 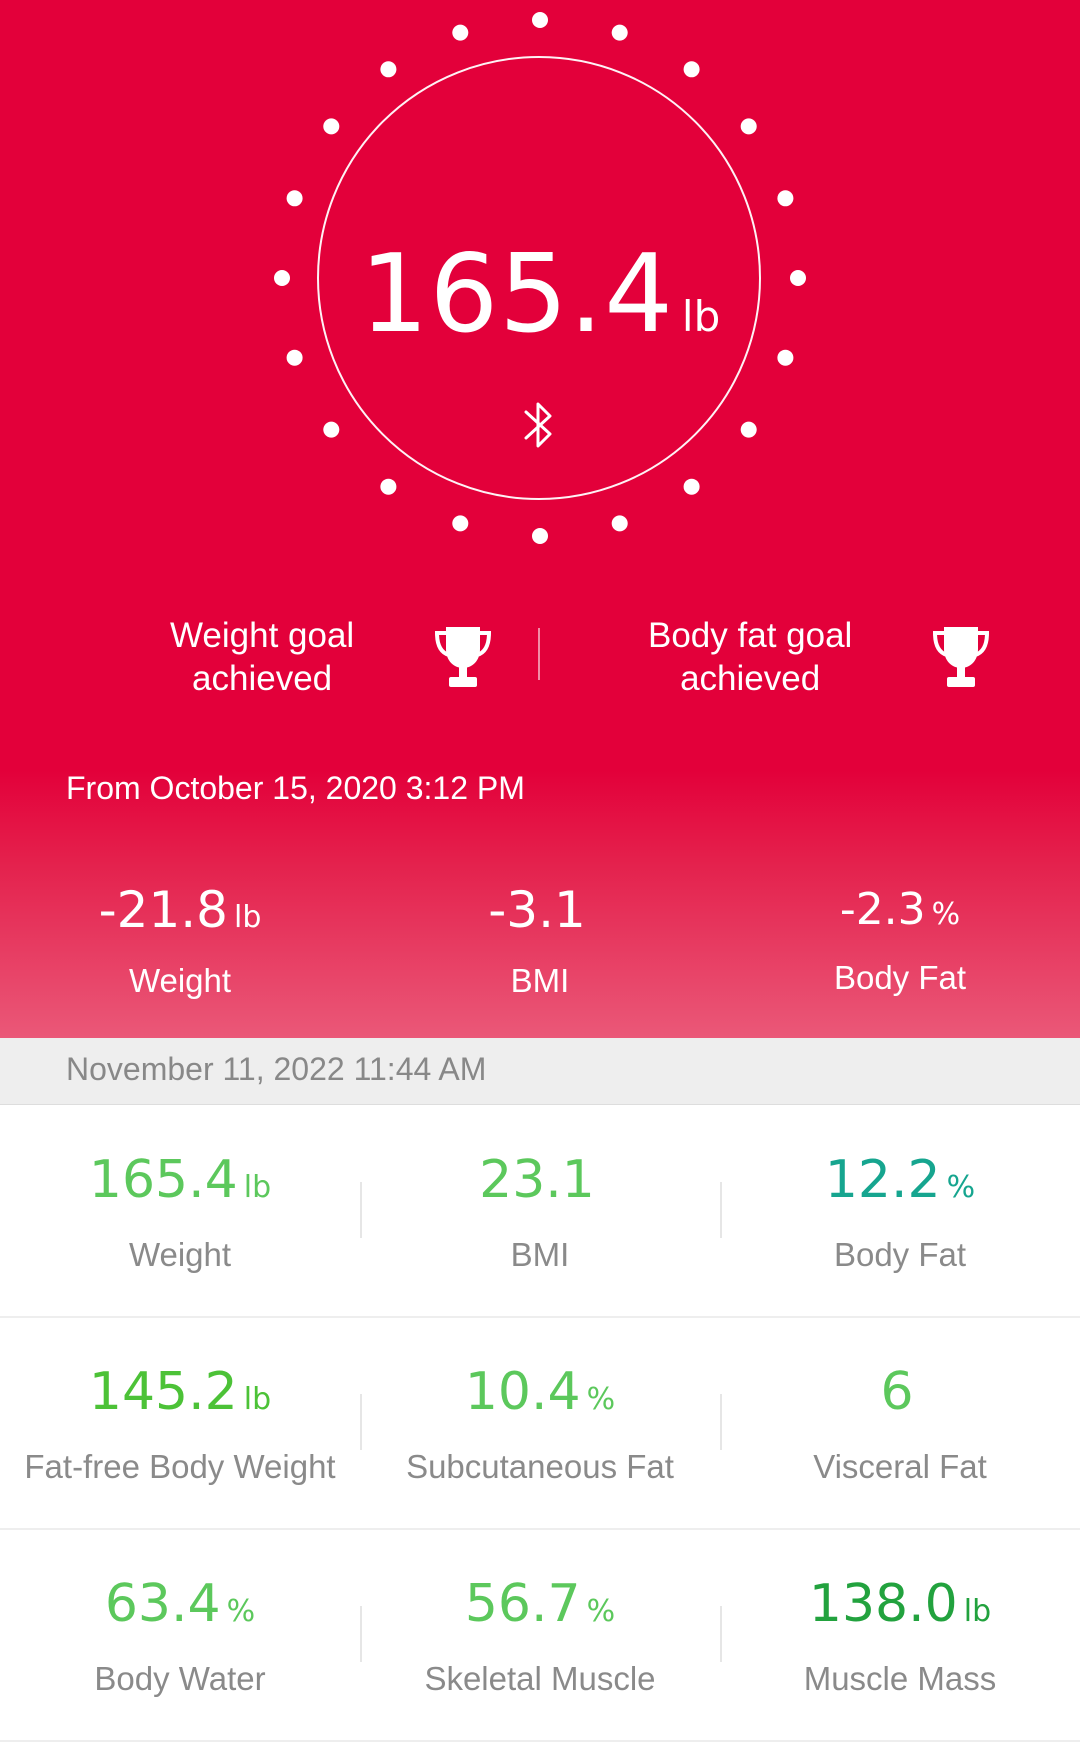 What do you see at coordinates (537, 910) in the screenshot?
I see `bmi-change-value: -3.1` at bounding box center [537, 910].